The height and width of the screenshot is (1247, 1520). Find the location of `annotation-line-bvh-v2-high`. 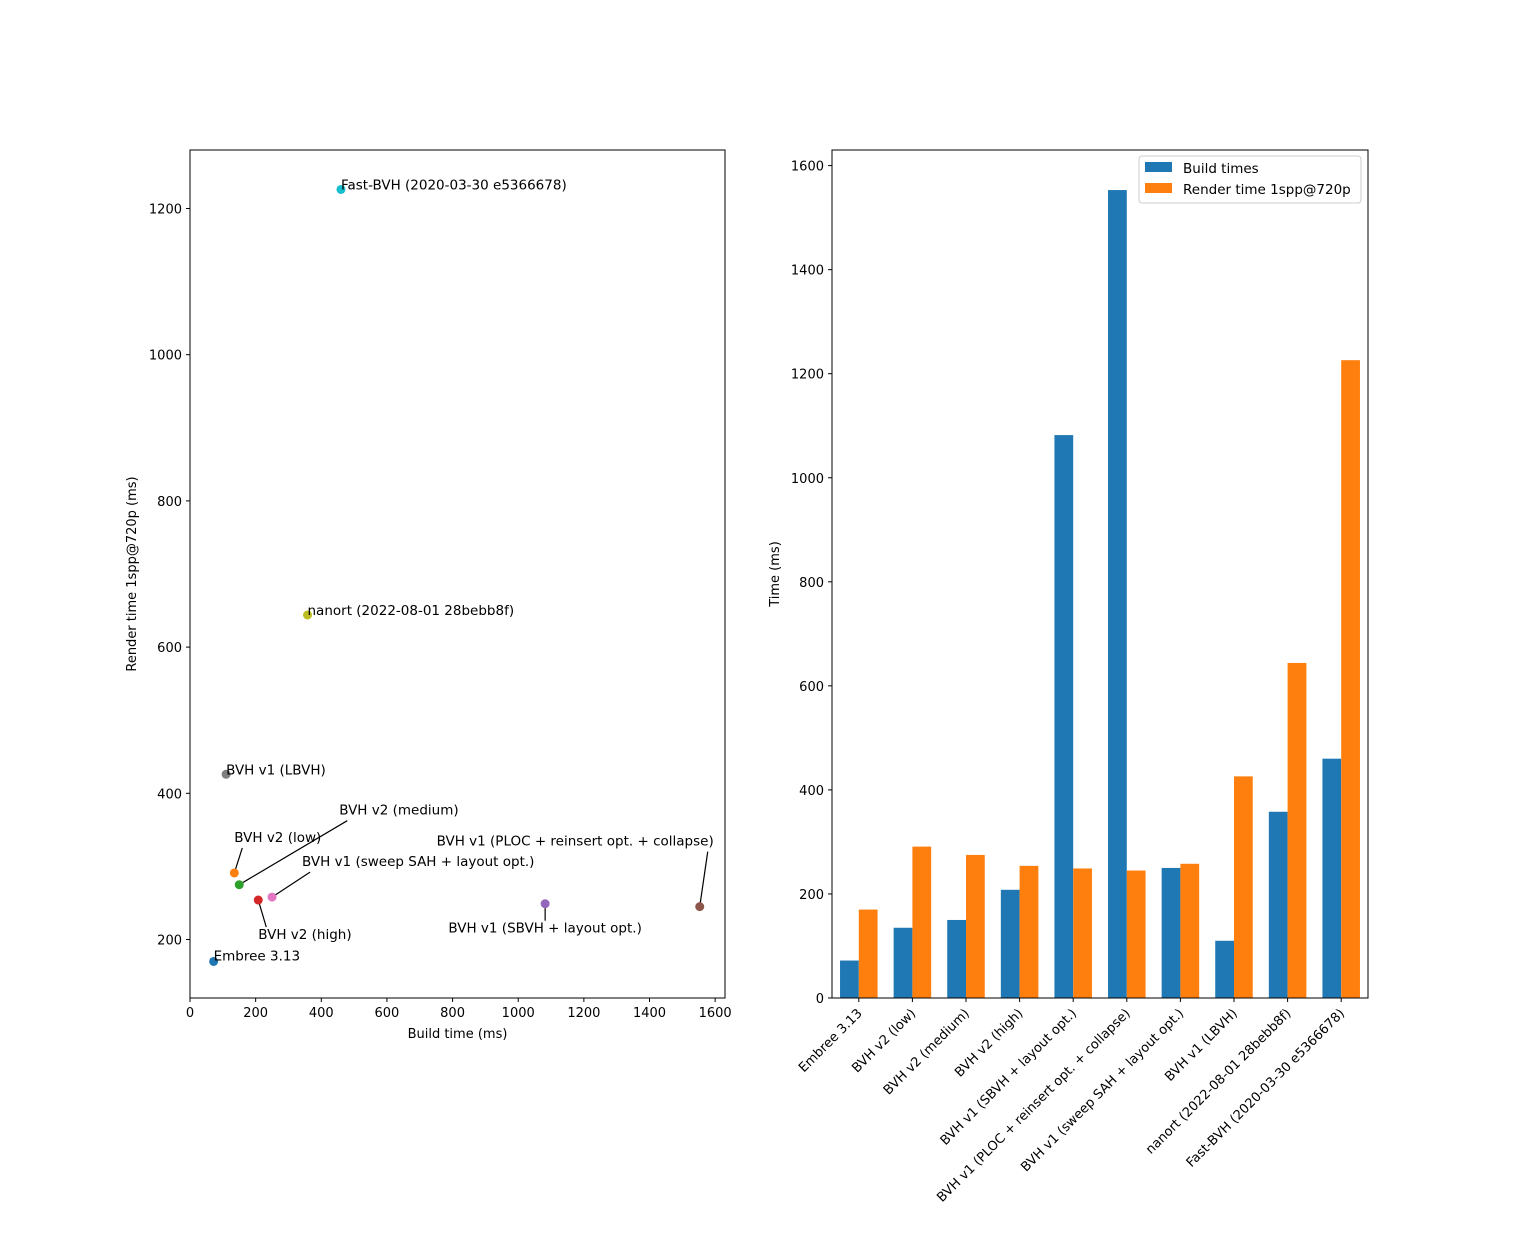

annotation-line-bvh-v2-high is located at coordinates (262, 913).